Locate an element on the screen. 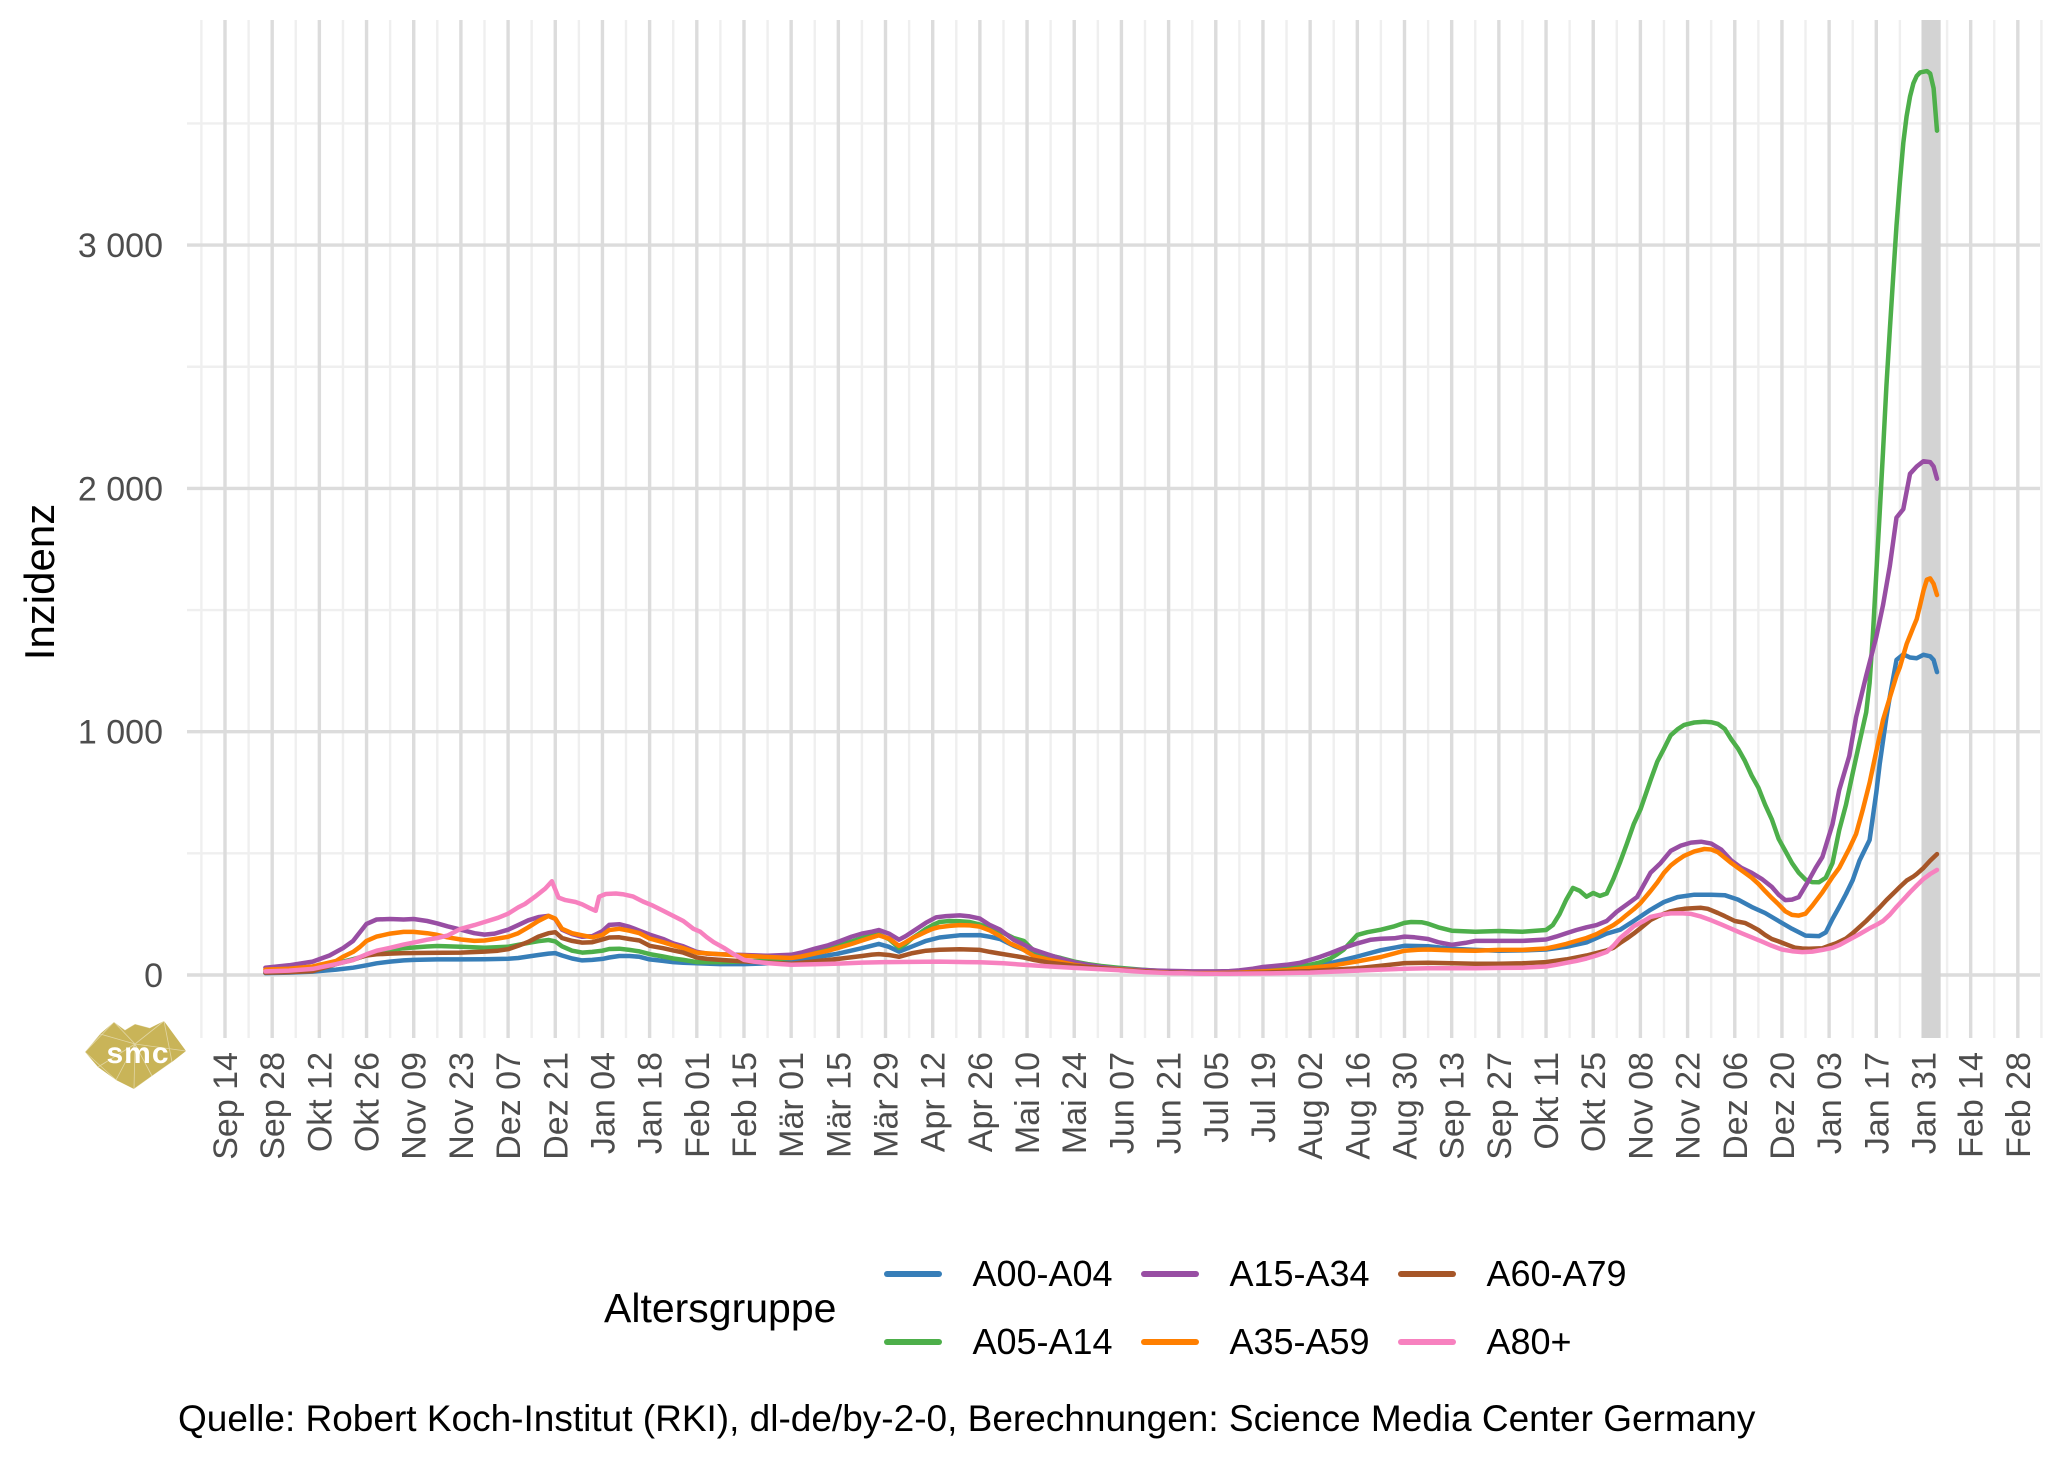  legend-item-a35a59: A35-A59 is located at coordinates (1269, 1341).